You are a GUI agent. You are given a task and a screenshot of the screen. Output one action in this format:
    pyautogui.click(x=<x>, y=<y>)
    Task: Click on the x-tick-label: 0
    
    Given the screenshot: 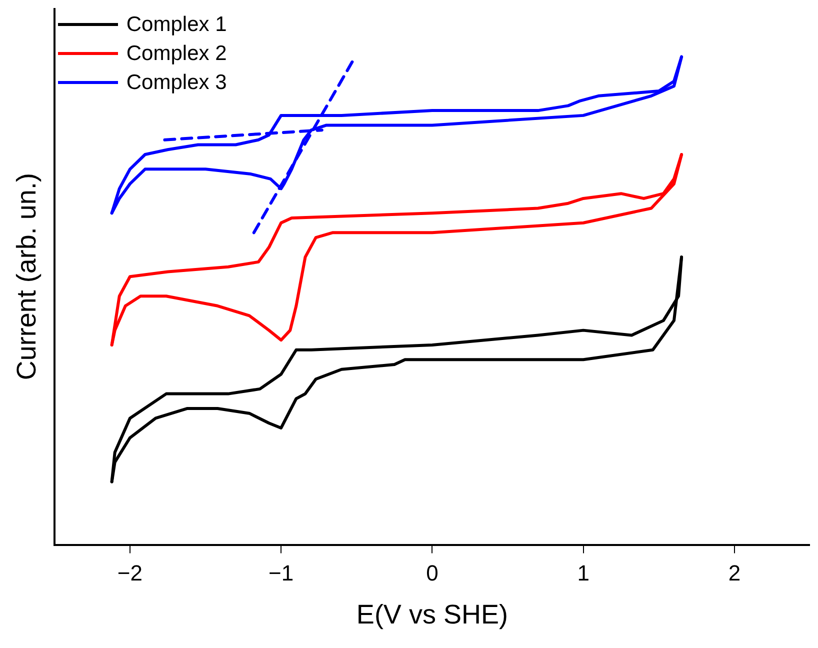 What is the action you would take?
    pyautogui.click(x=432, y=573)
    